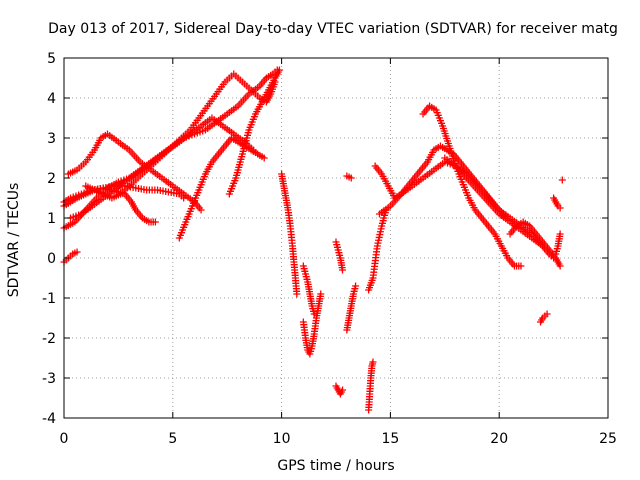  Describe the element at coordinates (51, 259) in the screenshot. I see `y-tick-label: 0` at that location.